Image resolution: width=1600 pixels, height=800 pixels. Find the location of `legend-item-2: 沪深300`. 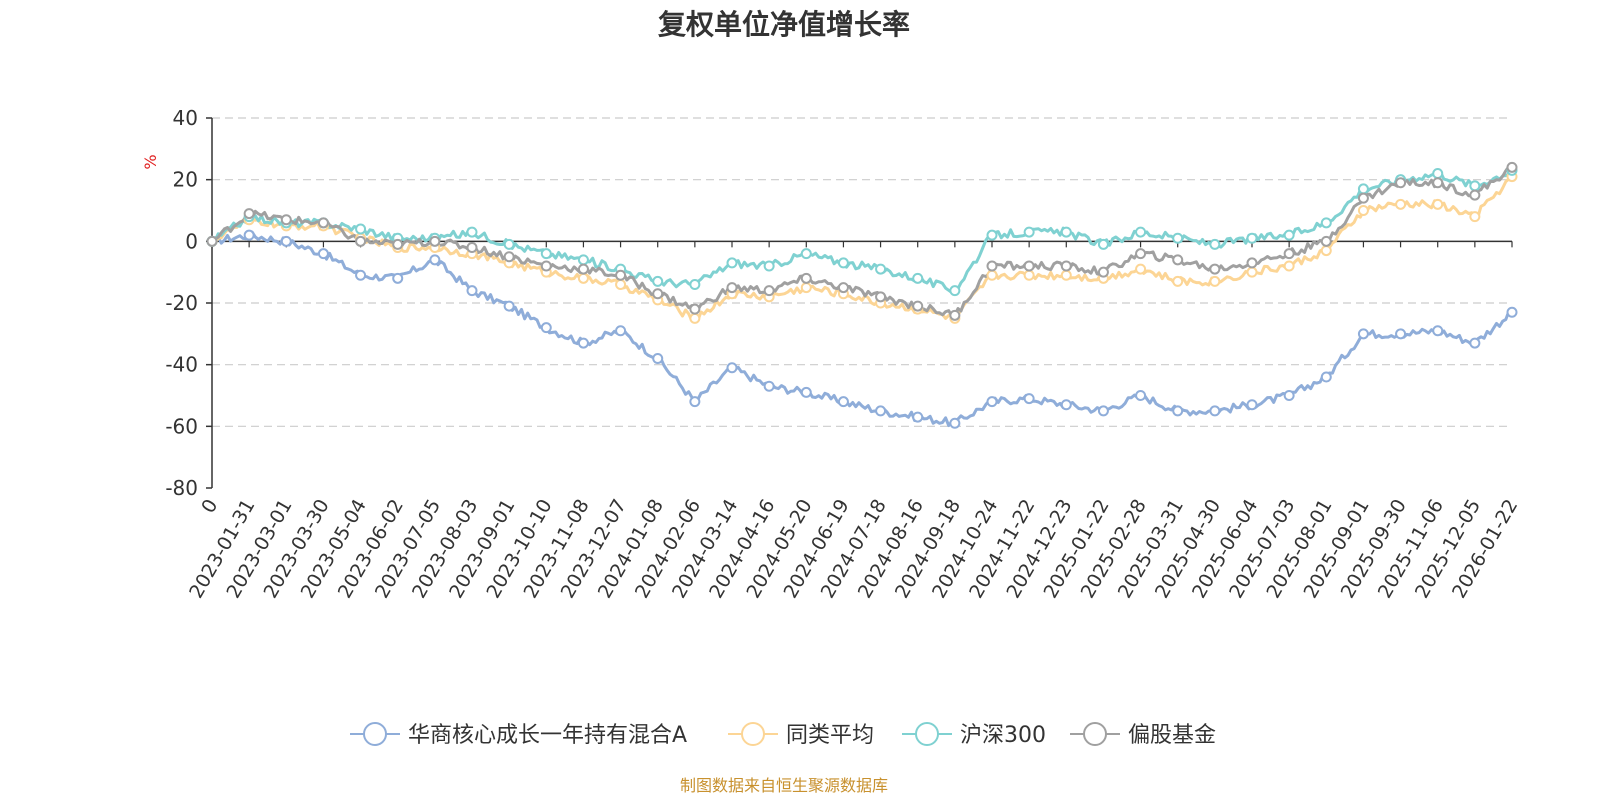

legend-item-2: 沪深300 is located at coordinates (974, 735).